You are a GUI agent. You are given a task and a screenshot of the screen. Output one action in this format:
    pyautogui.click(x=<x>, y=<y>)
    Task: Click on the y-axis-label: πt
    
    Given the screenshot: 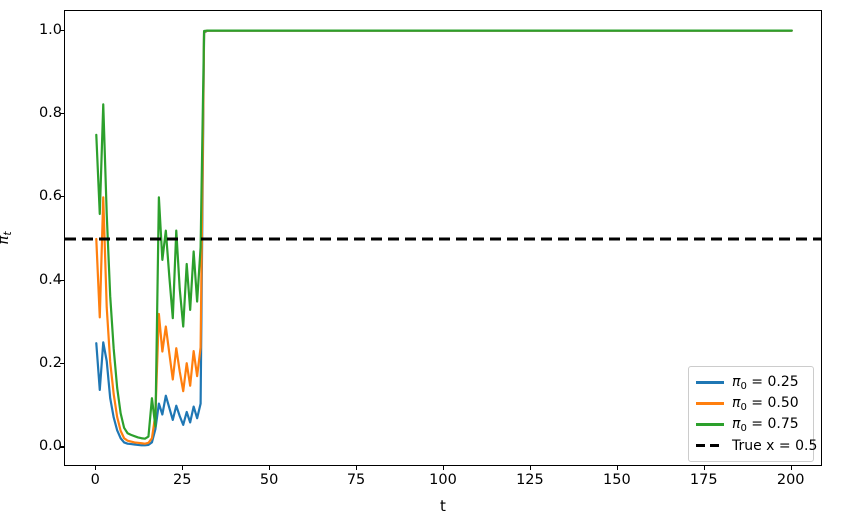 What is the action you would take?
    pyautogui.click(x=7, y=237)
    